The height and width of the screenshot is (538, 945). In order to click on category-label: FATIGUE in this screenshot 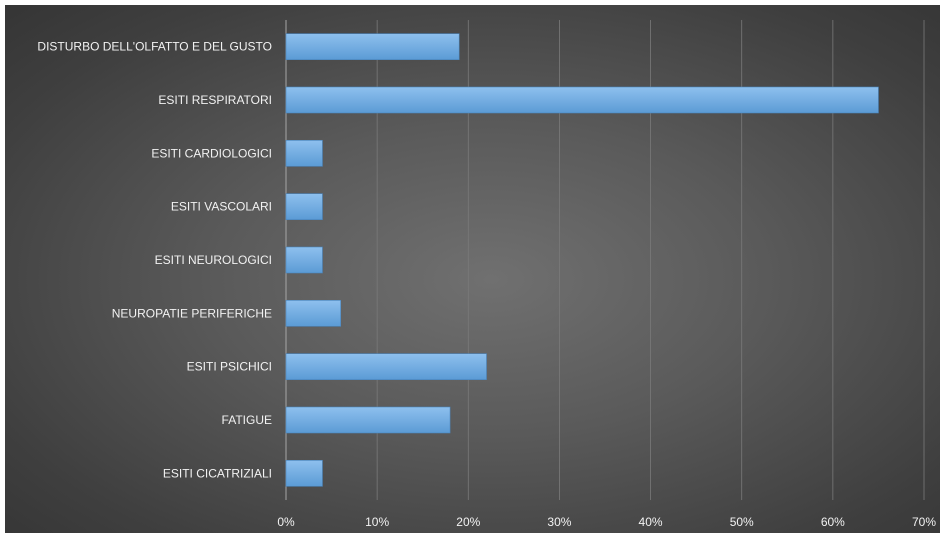, I will do `click(247, 420)`.